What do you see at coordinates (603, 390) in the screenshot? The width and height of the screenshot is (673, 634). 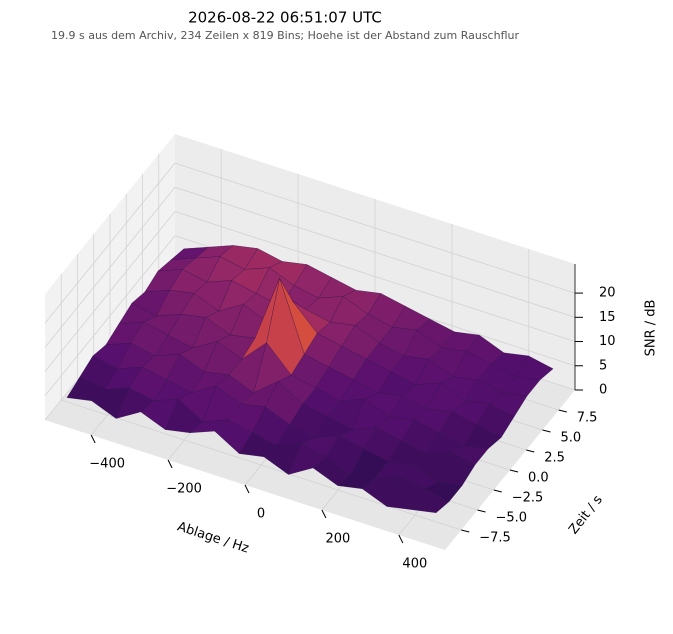 I see `z-tick-label: 0` at bounding box center [603, 390].